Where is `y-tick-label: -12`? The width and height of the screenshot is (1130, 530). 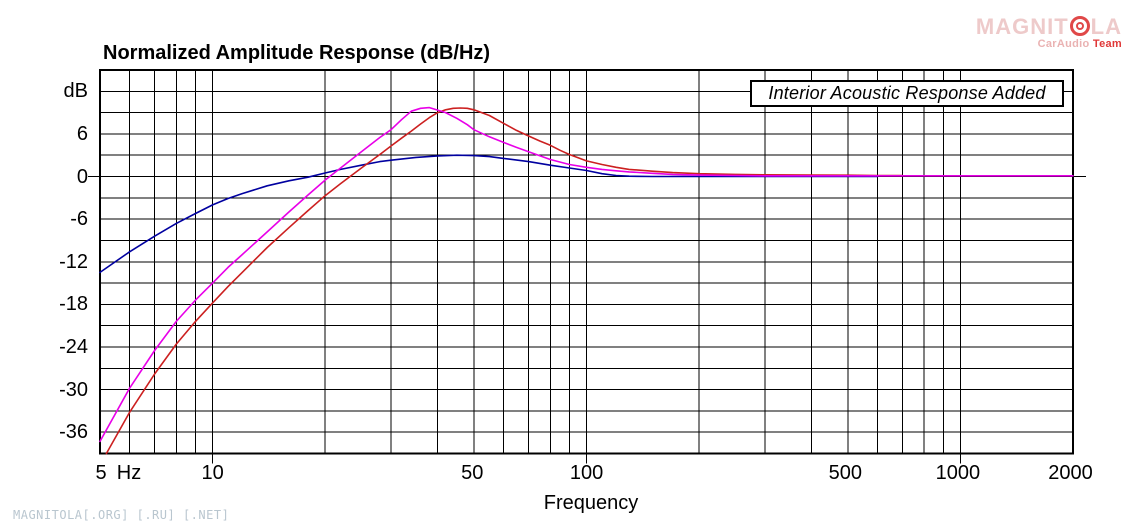 y-tick-label: -12 is located at coordinates (73, 262).